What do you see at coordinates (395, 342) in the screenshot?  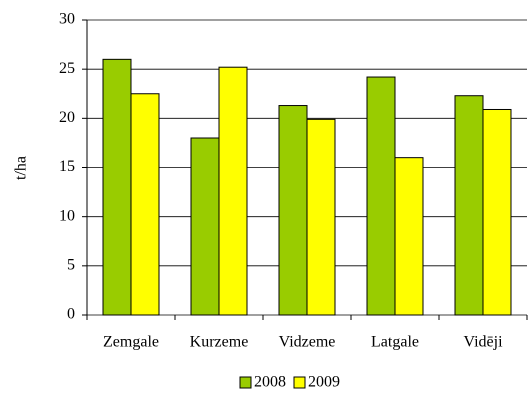 I see `x-tick-label: Latgale` at bounding box center [395, 342].